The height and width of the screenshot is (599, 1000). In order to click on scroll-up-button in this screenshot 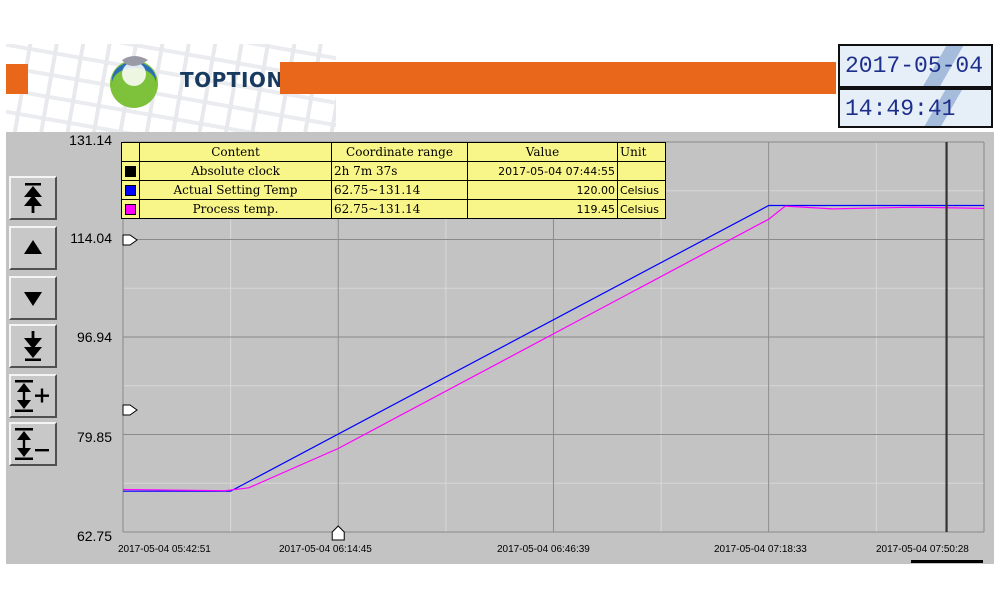, I will do `click(33, 248)`.